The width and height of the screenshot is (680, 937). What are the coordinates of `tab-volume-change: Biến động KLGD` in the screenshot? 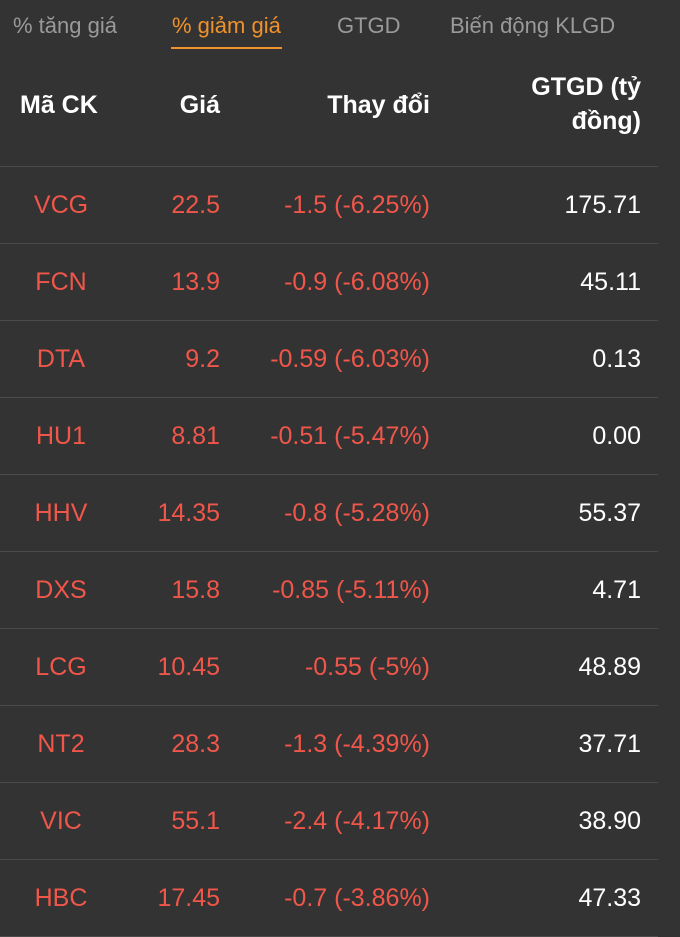 It's located at (533, 25).